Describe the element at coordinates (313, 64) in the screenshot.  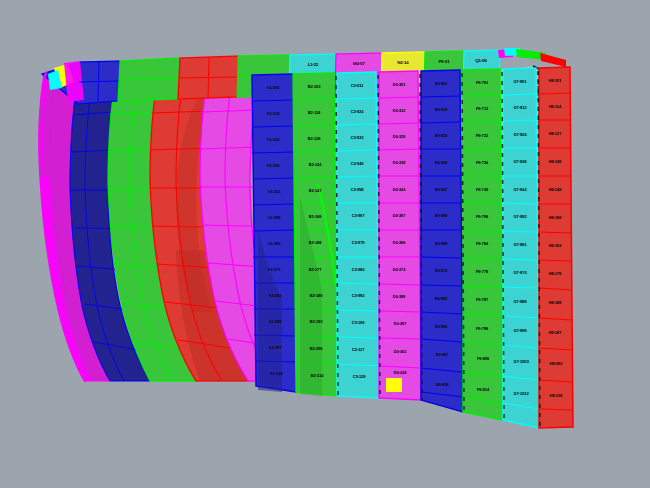
I see `label-top-1: L3-22` at that location.